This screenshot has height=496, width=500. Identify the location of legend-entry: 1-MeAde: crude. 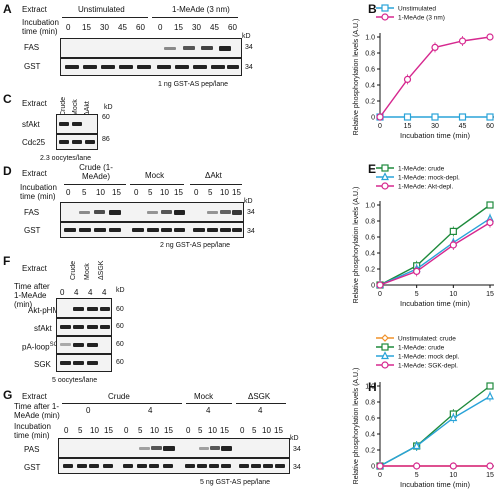
(421, 169).